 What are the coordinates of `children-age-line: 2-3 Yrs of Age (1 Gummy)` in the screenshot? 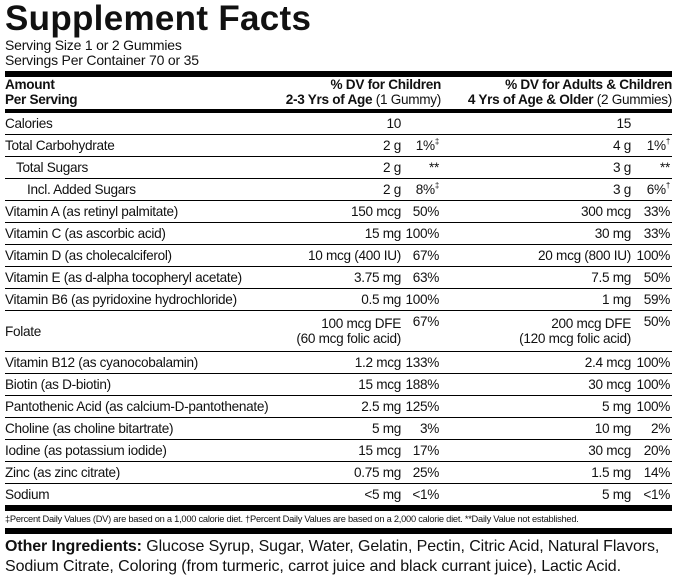 It's located at (359, 99).